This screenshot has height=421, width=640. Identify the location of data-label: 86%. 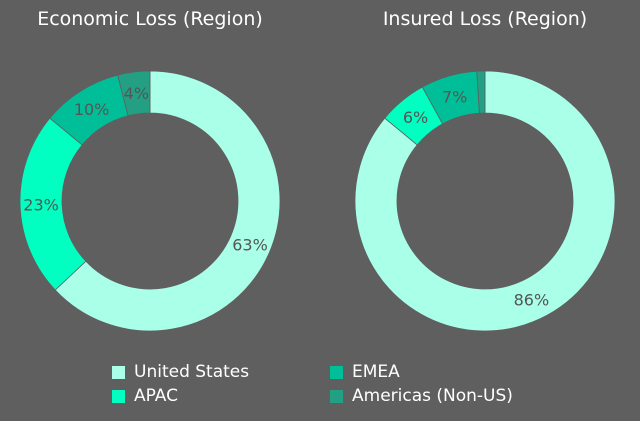
(532, 300).